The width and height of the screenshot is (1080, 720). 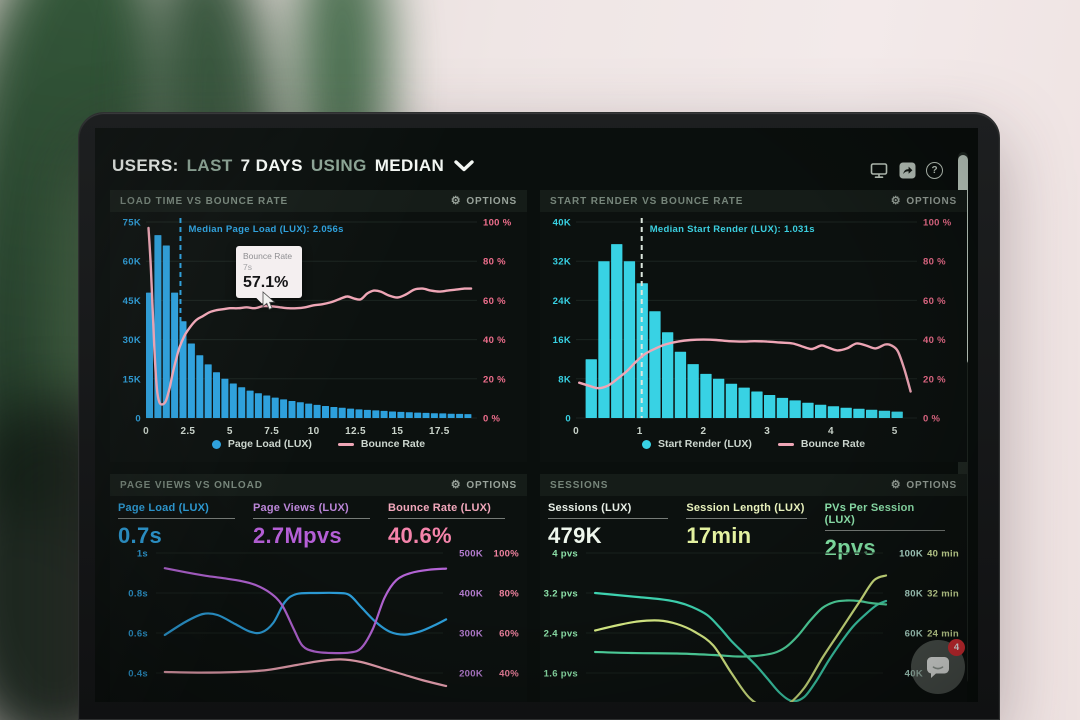 I want to click on metric-page-views: Page Views (LUX) 2.7Mpvs, so click(x=320, y=525).